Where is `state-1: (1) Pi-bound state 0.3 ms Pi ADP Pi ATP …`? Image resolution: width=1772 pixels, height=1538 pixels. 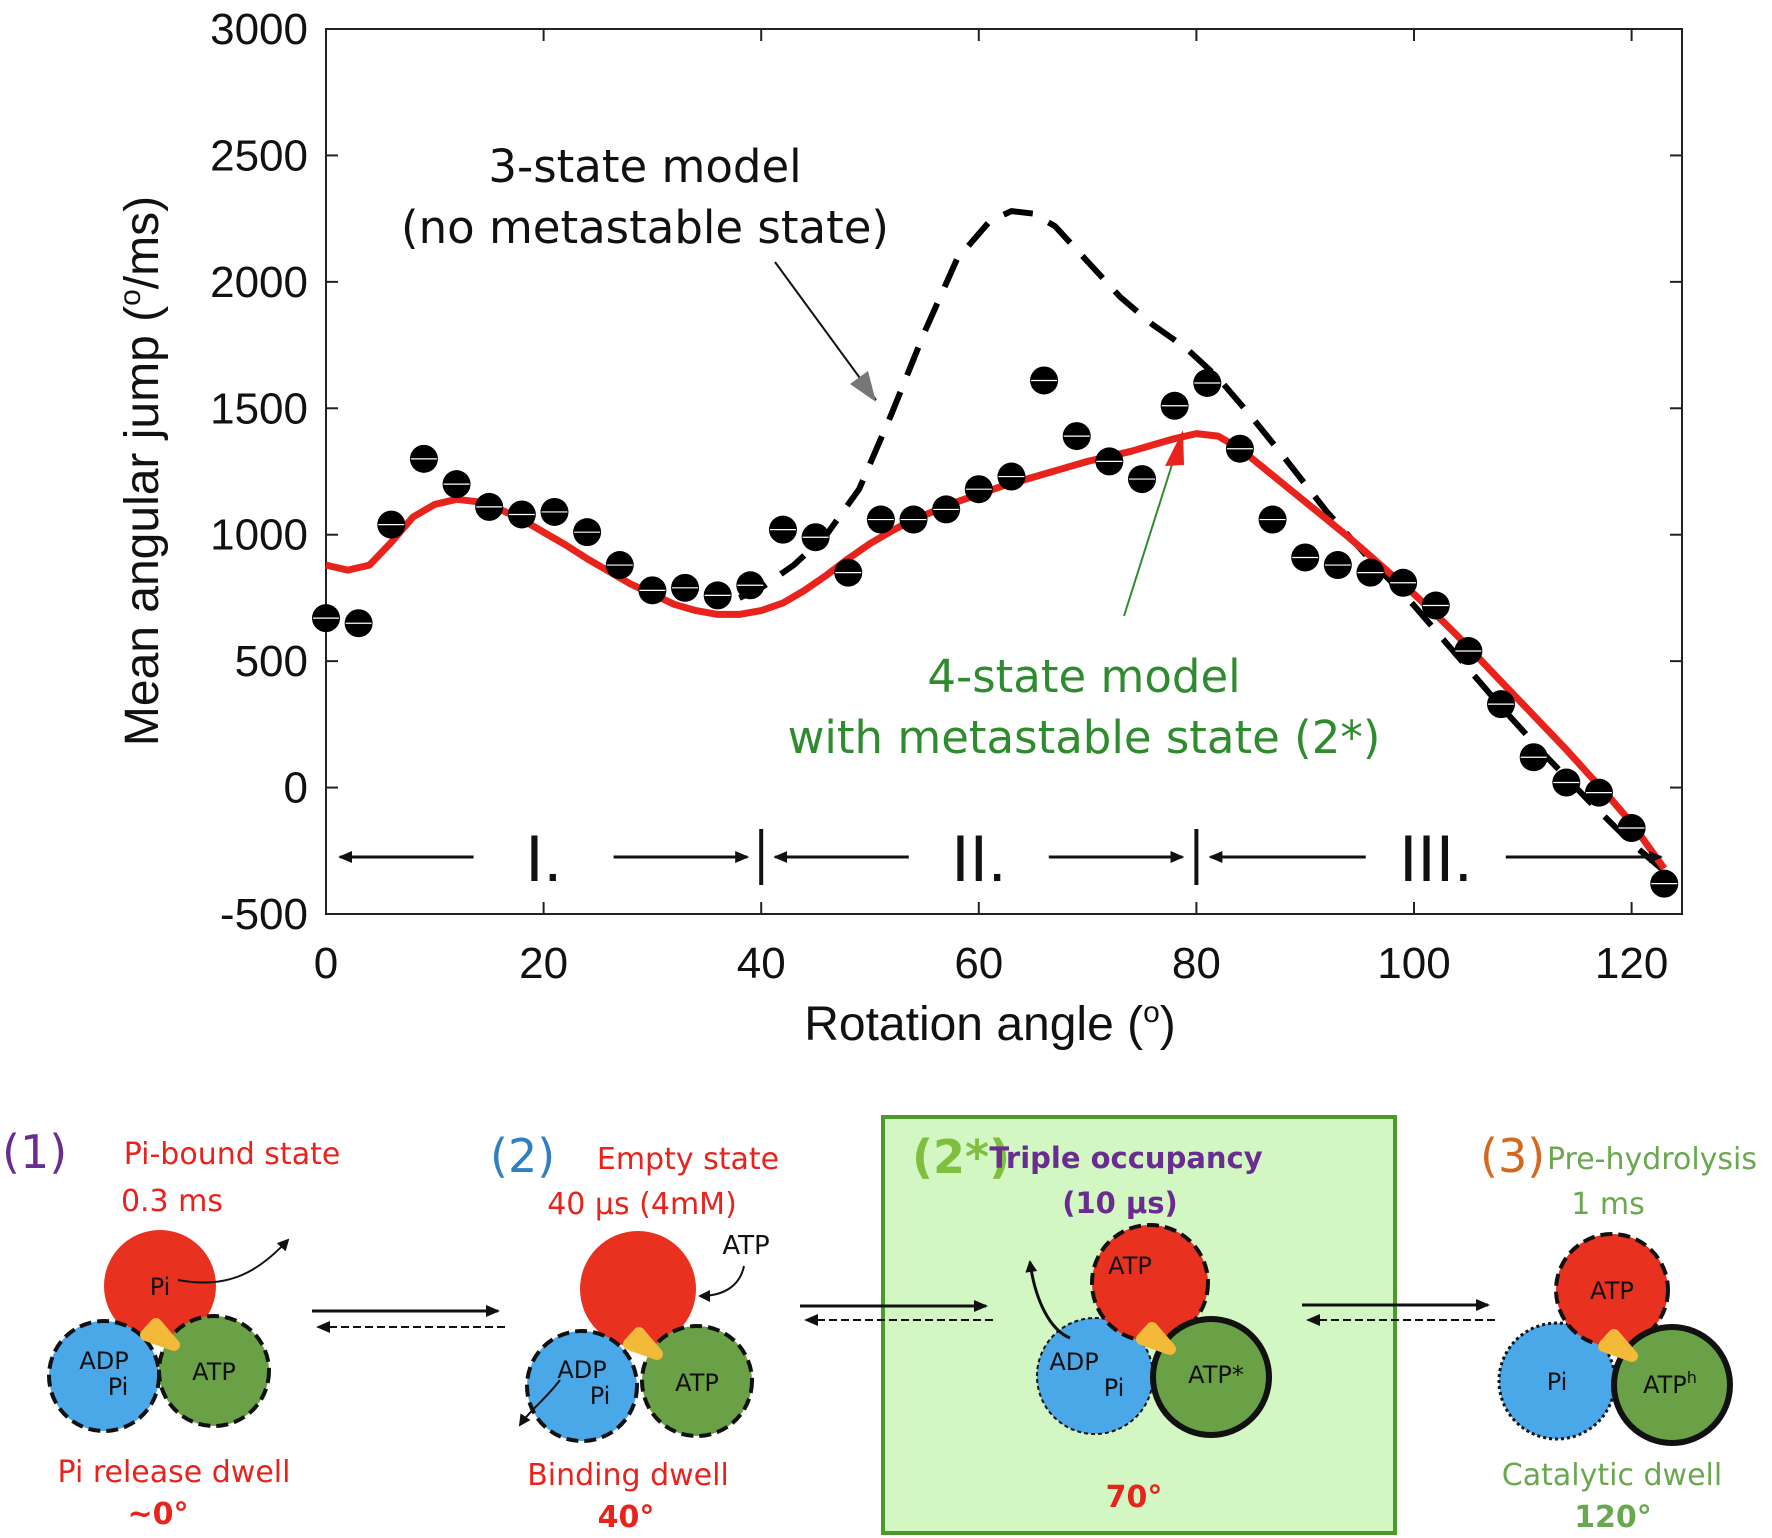 state-1: (1) Pi-bound state 0.3 ms Pi ADP Pi ATP … is located at coordinates (171, 1328).